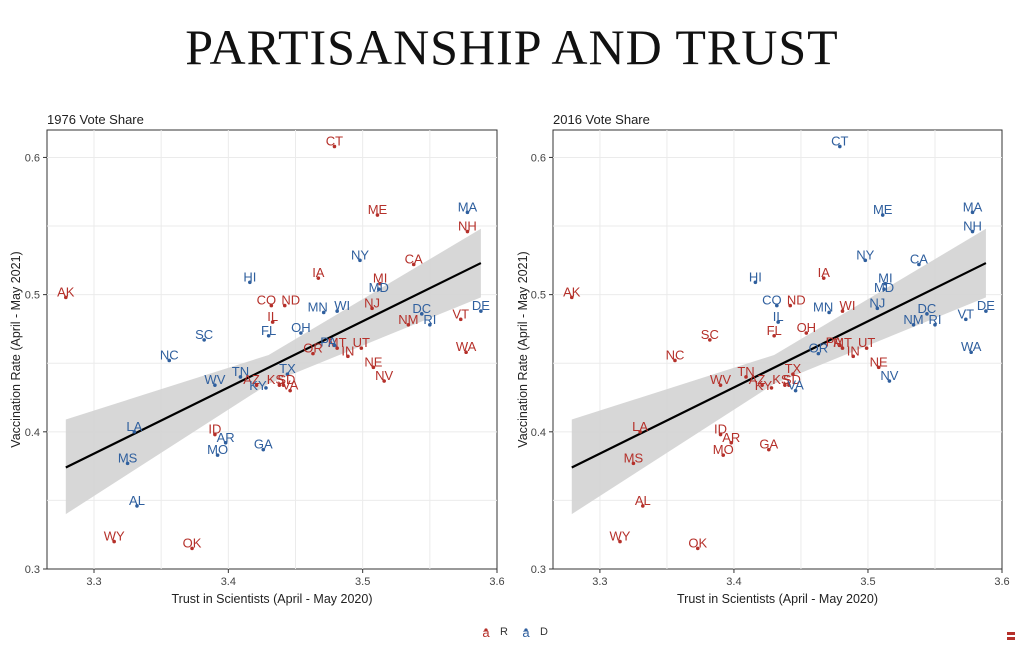 The height and width of the screenshot is (648, 1024). What do you see at coordinates (337, 342) in the screenshot?
I see `point-label: MT` at bounding box center [337, 342].